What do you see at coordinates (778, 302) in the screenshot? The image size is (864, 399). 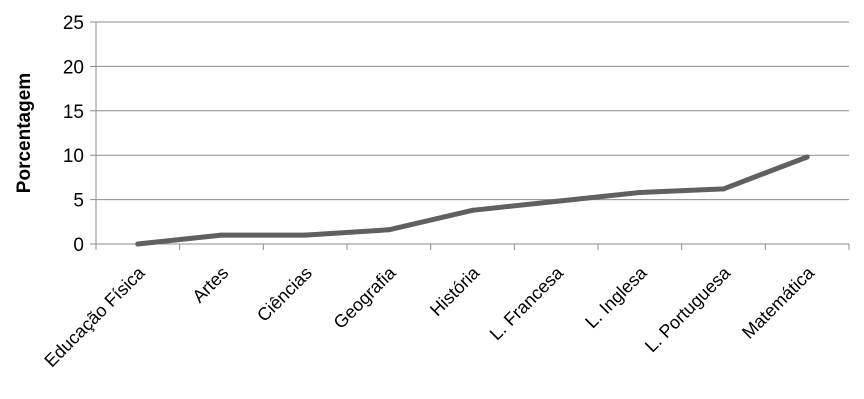 I see `x-category-label: Matemática` at bounding box center [778, 302].